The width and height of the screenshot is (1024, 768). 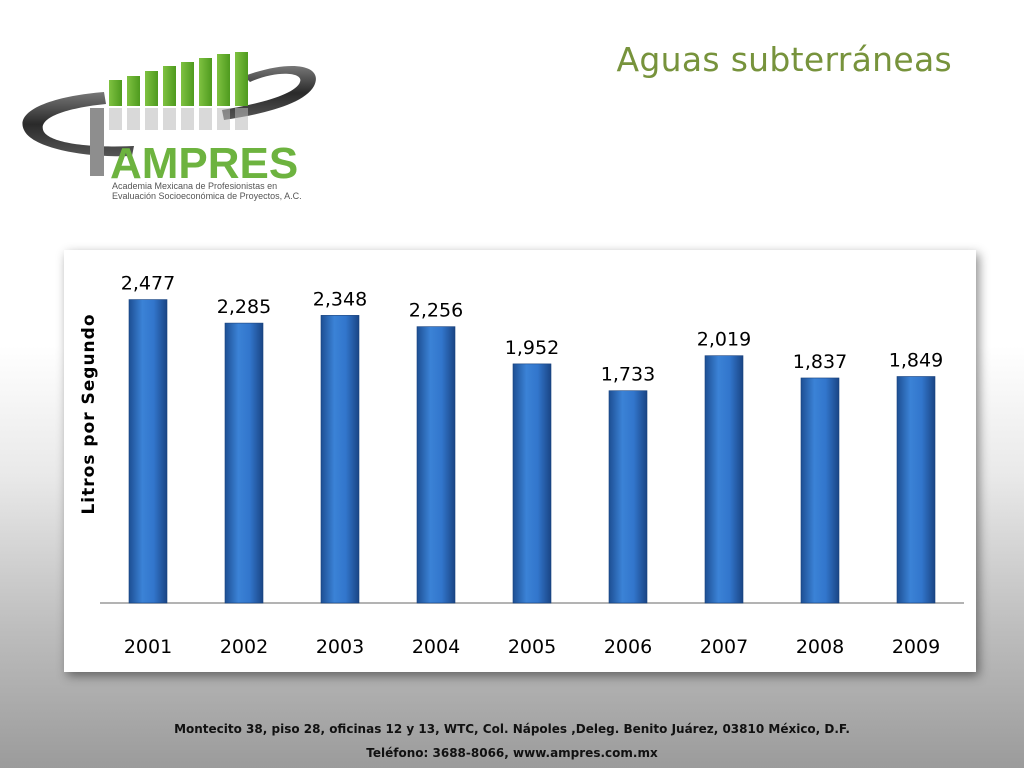 What do you see at coordinates (244, 647) in the screenshot?
I see `x-tick-2002: 2002` at bounding box center [244, 647].